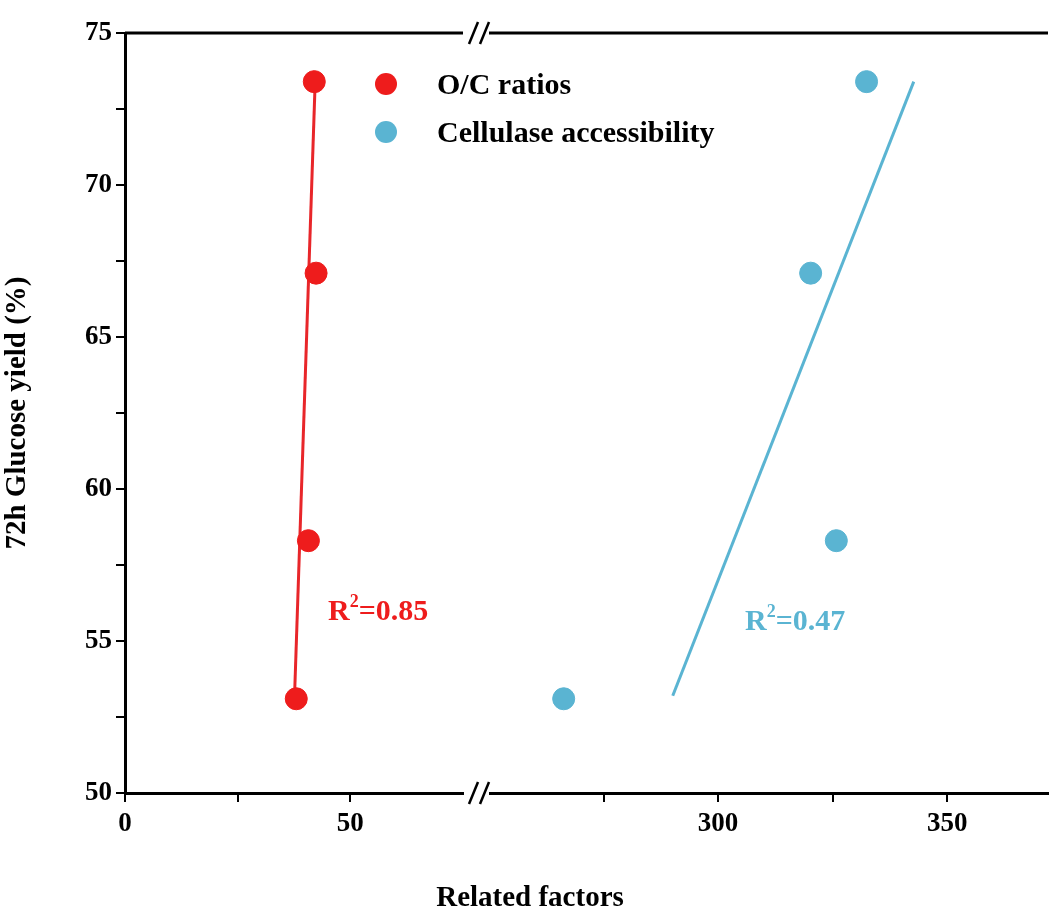 Image resolution: width=1060 pixels, height=920 pixels. What do you see at coordinates (504, 84) in the screenshot?
I see `legend-label: O/C ratios` at bounding box center [504, 84].